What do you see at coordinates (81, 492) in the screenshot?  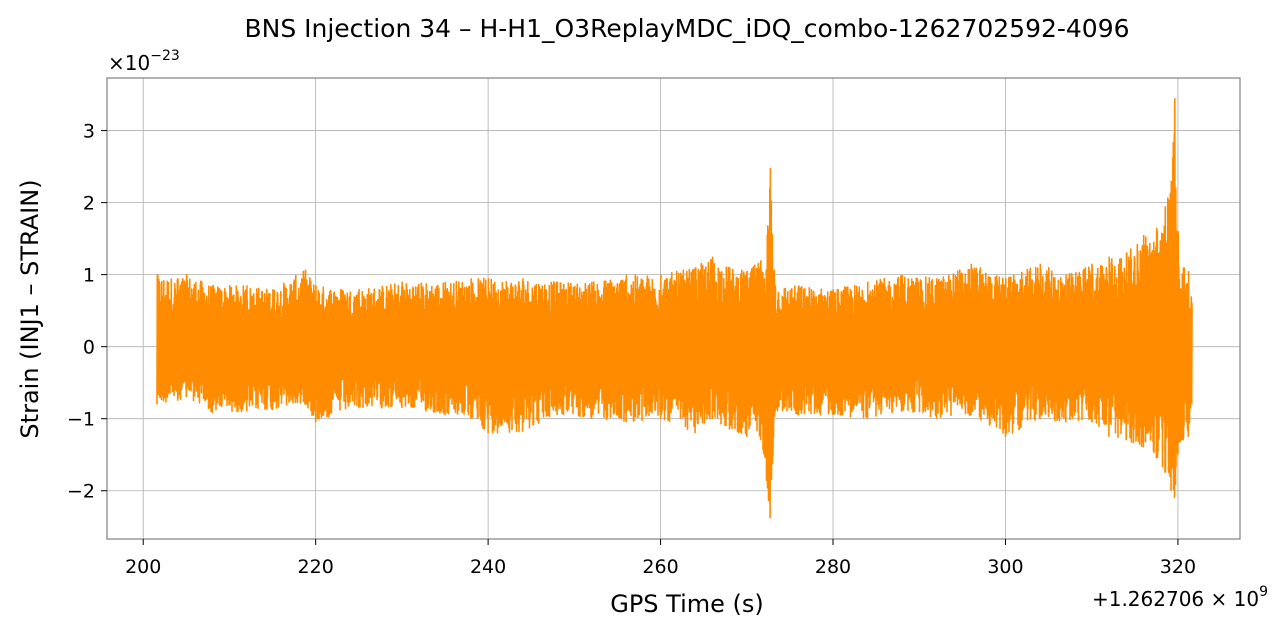 I see `y-tick-label: −2` at bounding box center [81, 492].